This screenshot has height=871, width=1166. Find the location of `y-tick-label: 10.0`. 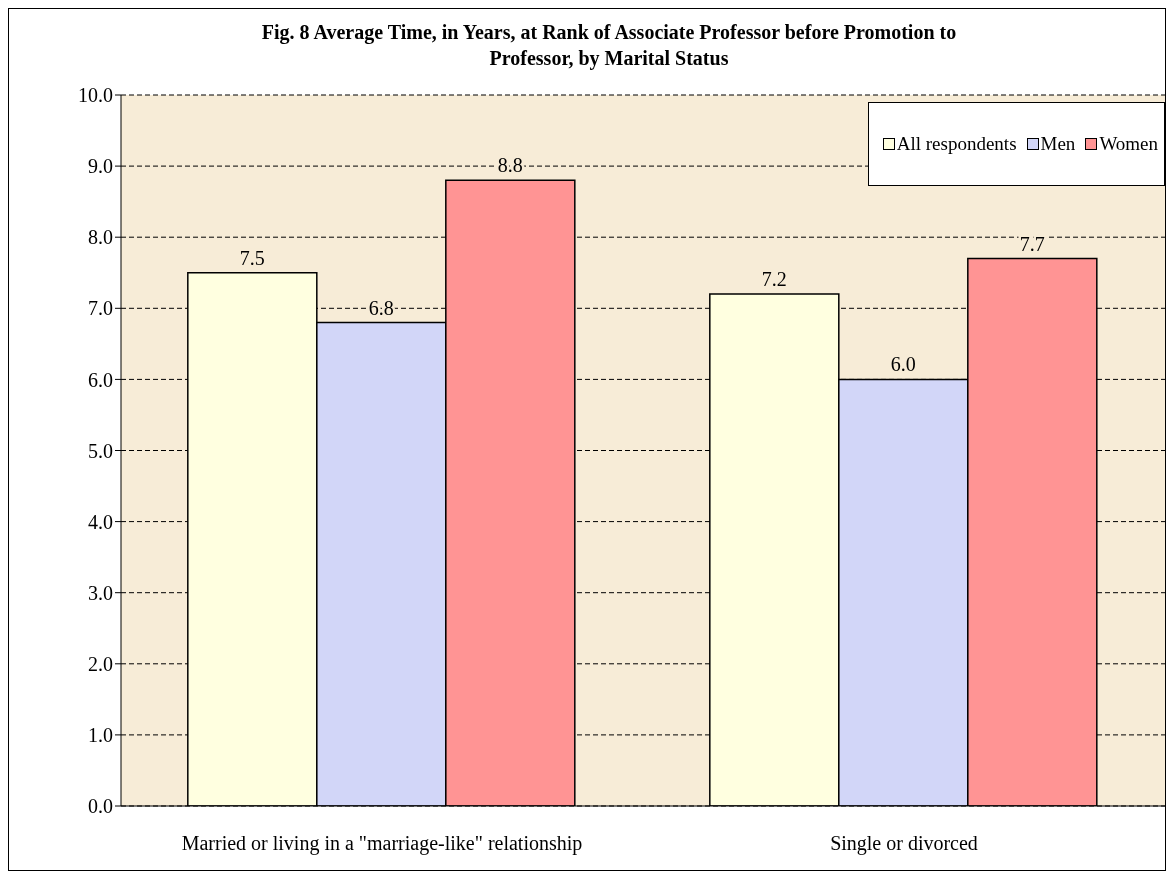

y-tick-label: 10.0 is located at coordinates (95, 95).